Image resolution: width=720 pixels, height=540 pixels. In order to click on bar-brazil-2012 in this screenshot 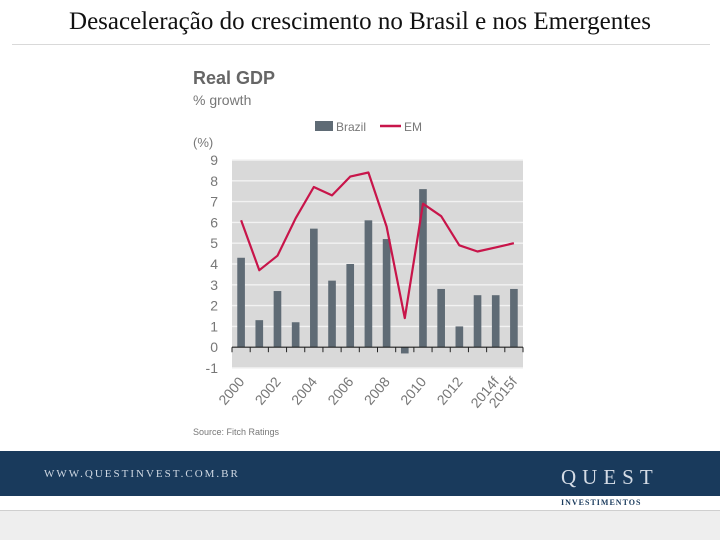, I will do `click(459, 337)`.